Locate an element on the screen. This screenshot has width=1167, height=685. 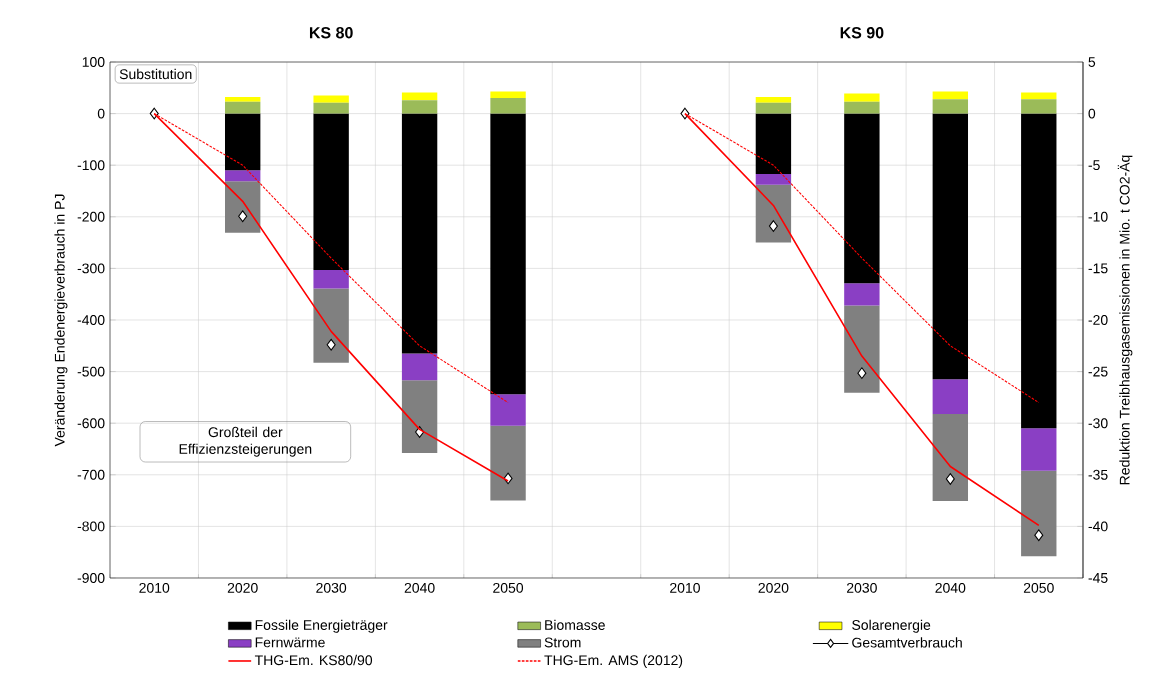
y2-tick-label: -25 is located at coordinates (1098, 371).